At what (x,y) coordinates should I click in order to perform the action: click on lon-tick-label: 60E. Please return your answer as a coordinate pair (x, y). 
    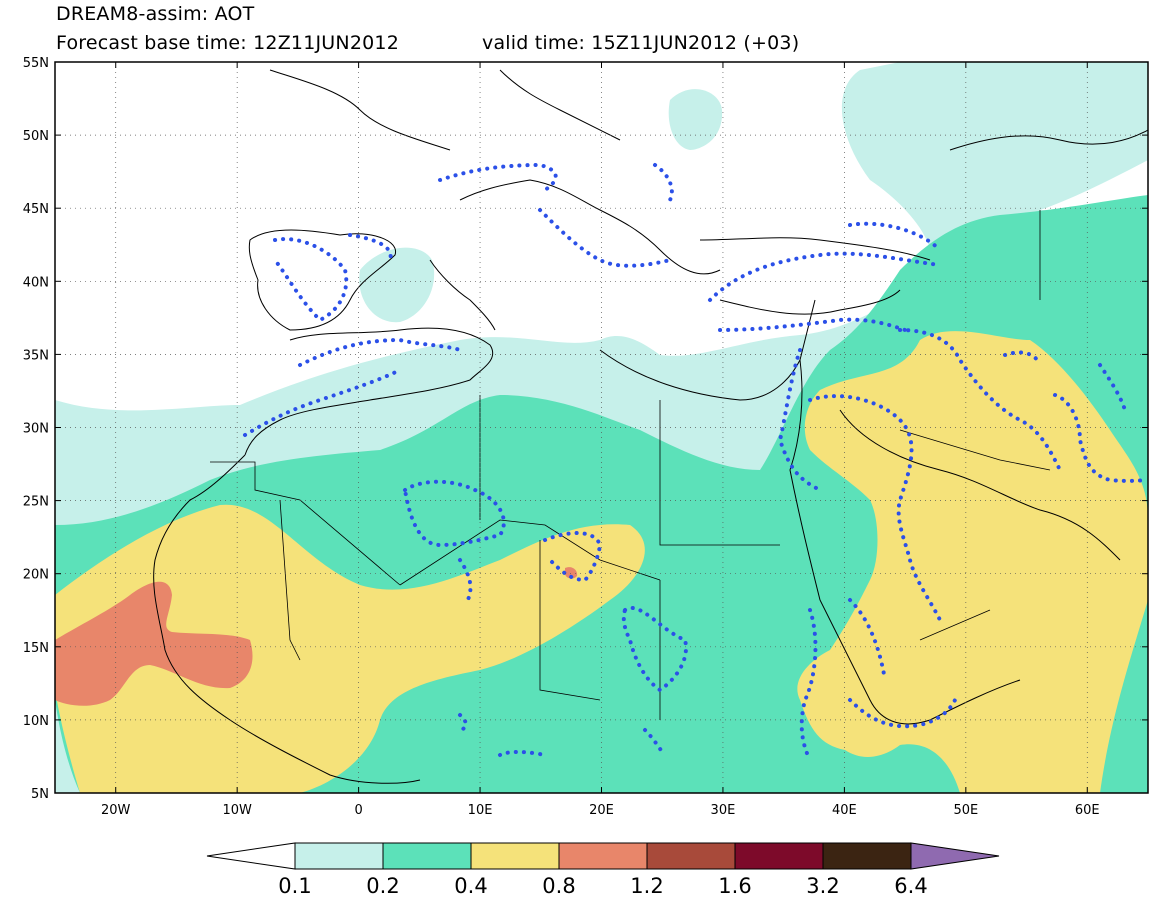
    Looking at the image, I should click on (1087, 810).